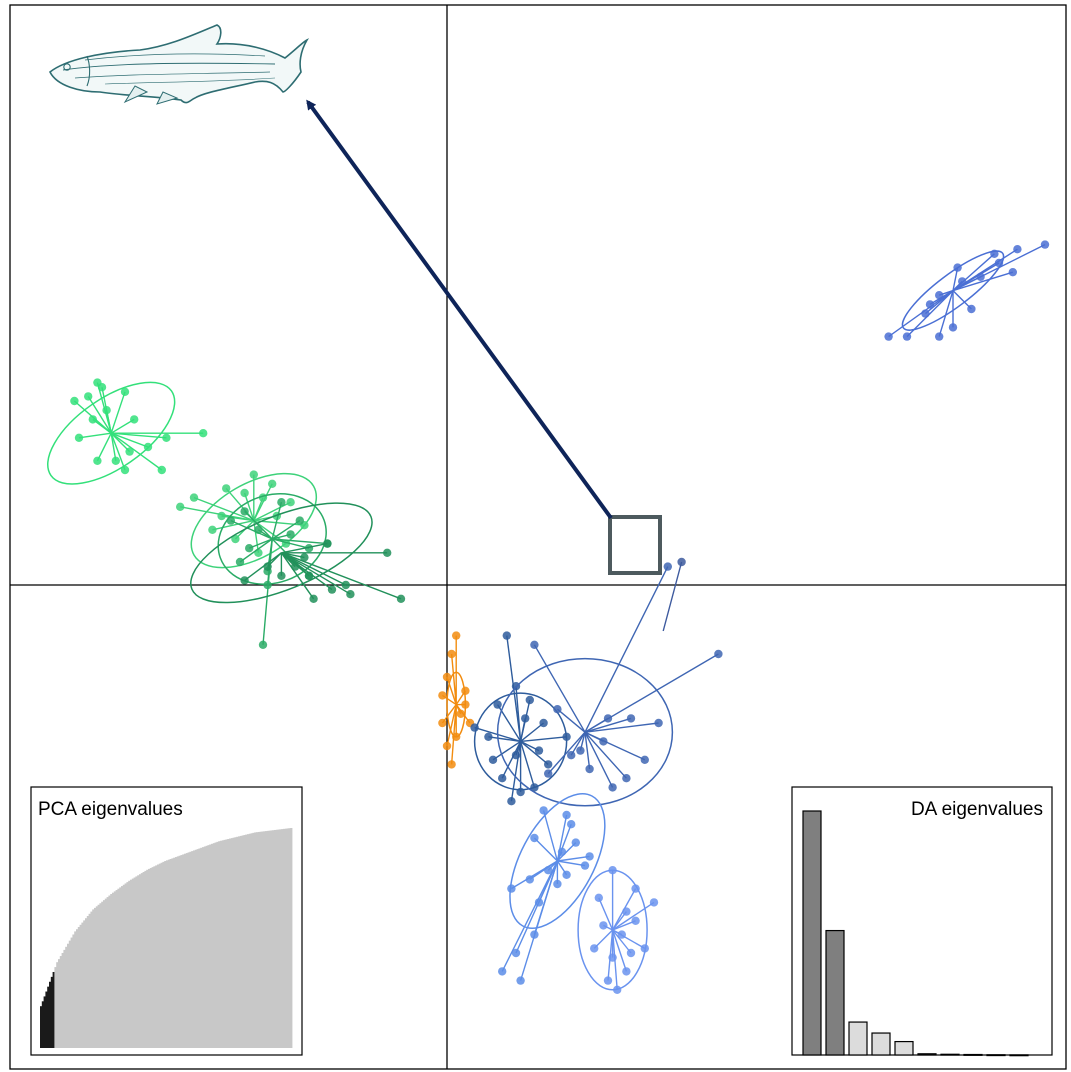  I want to click on da-inset-title: DA eigenvalues, so click(977, 809).